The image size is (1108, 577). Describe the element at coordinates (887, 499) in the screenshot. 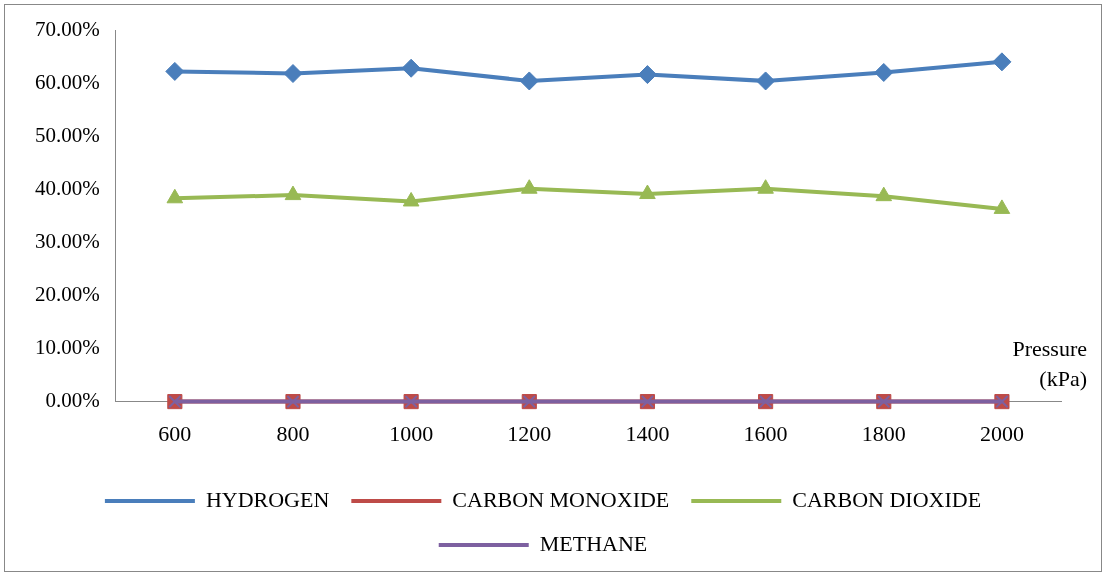

I see `legend-label: CARBON DIOXIDE` at that location.